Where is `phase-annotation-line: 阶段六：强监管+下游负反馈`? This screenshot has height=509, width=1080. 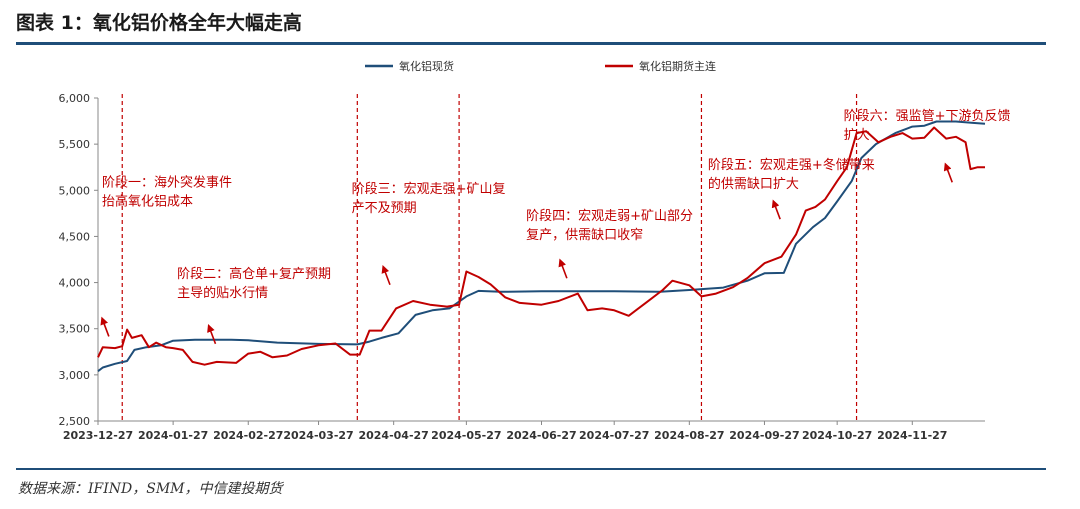 phase-annotation-line: 阶段六：强监管+下游负反馈 is located at coordinates (927, 116).